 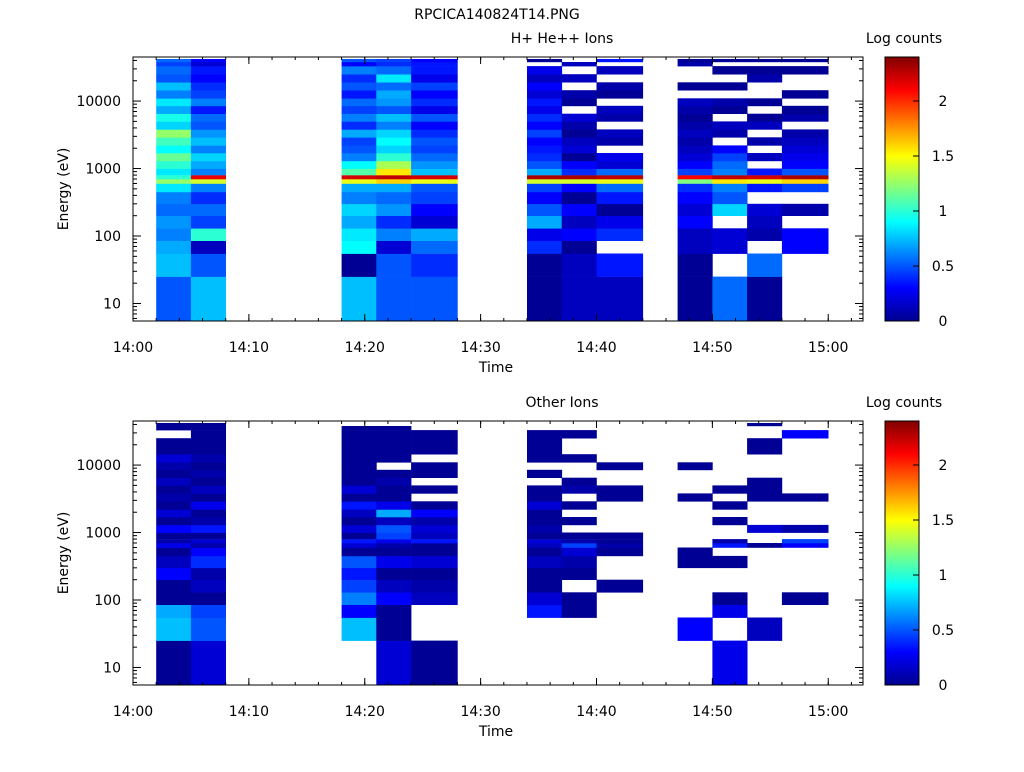 What do you see at coordinates (910, 180) in the screenshot?
I see `colorbar: 0 0.5 1 1.5 2 Log counts` at bounding box center [910, 180].